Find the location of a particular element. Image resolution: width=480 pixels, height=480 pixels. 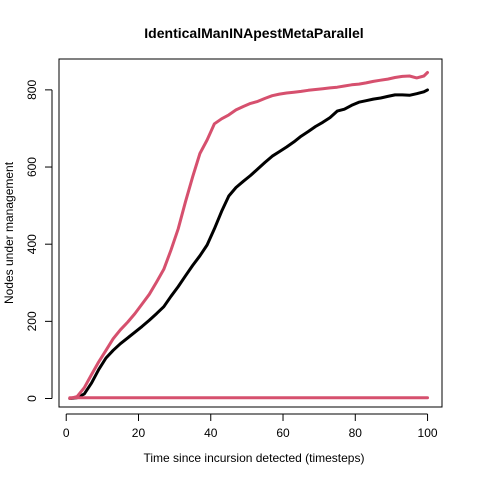

x-tick-label: 60 is located at coordinates (283, 433).